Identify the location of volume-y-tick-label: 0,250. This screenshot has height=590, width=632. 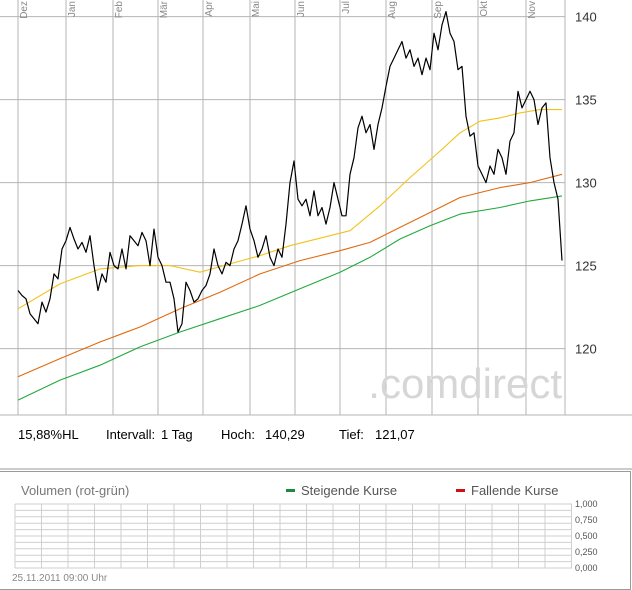
(586, 552).